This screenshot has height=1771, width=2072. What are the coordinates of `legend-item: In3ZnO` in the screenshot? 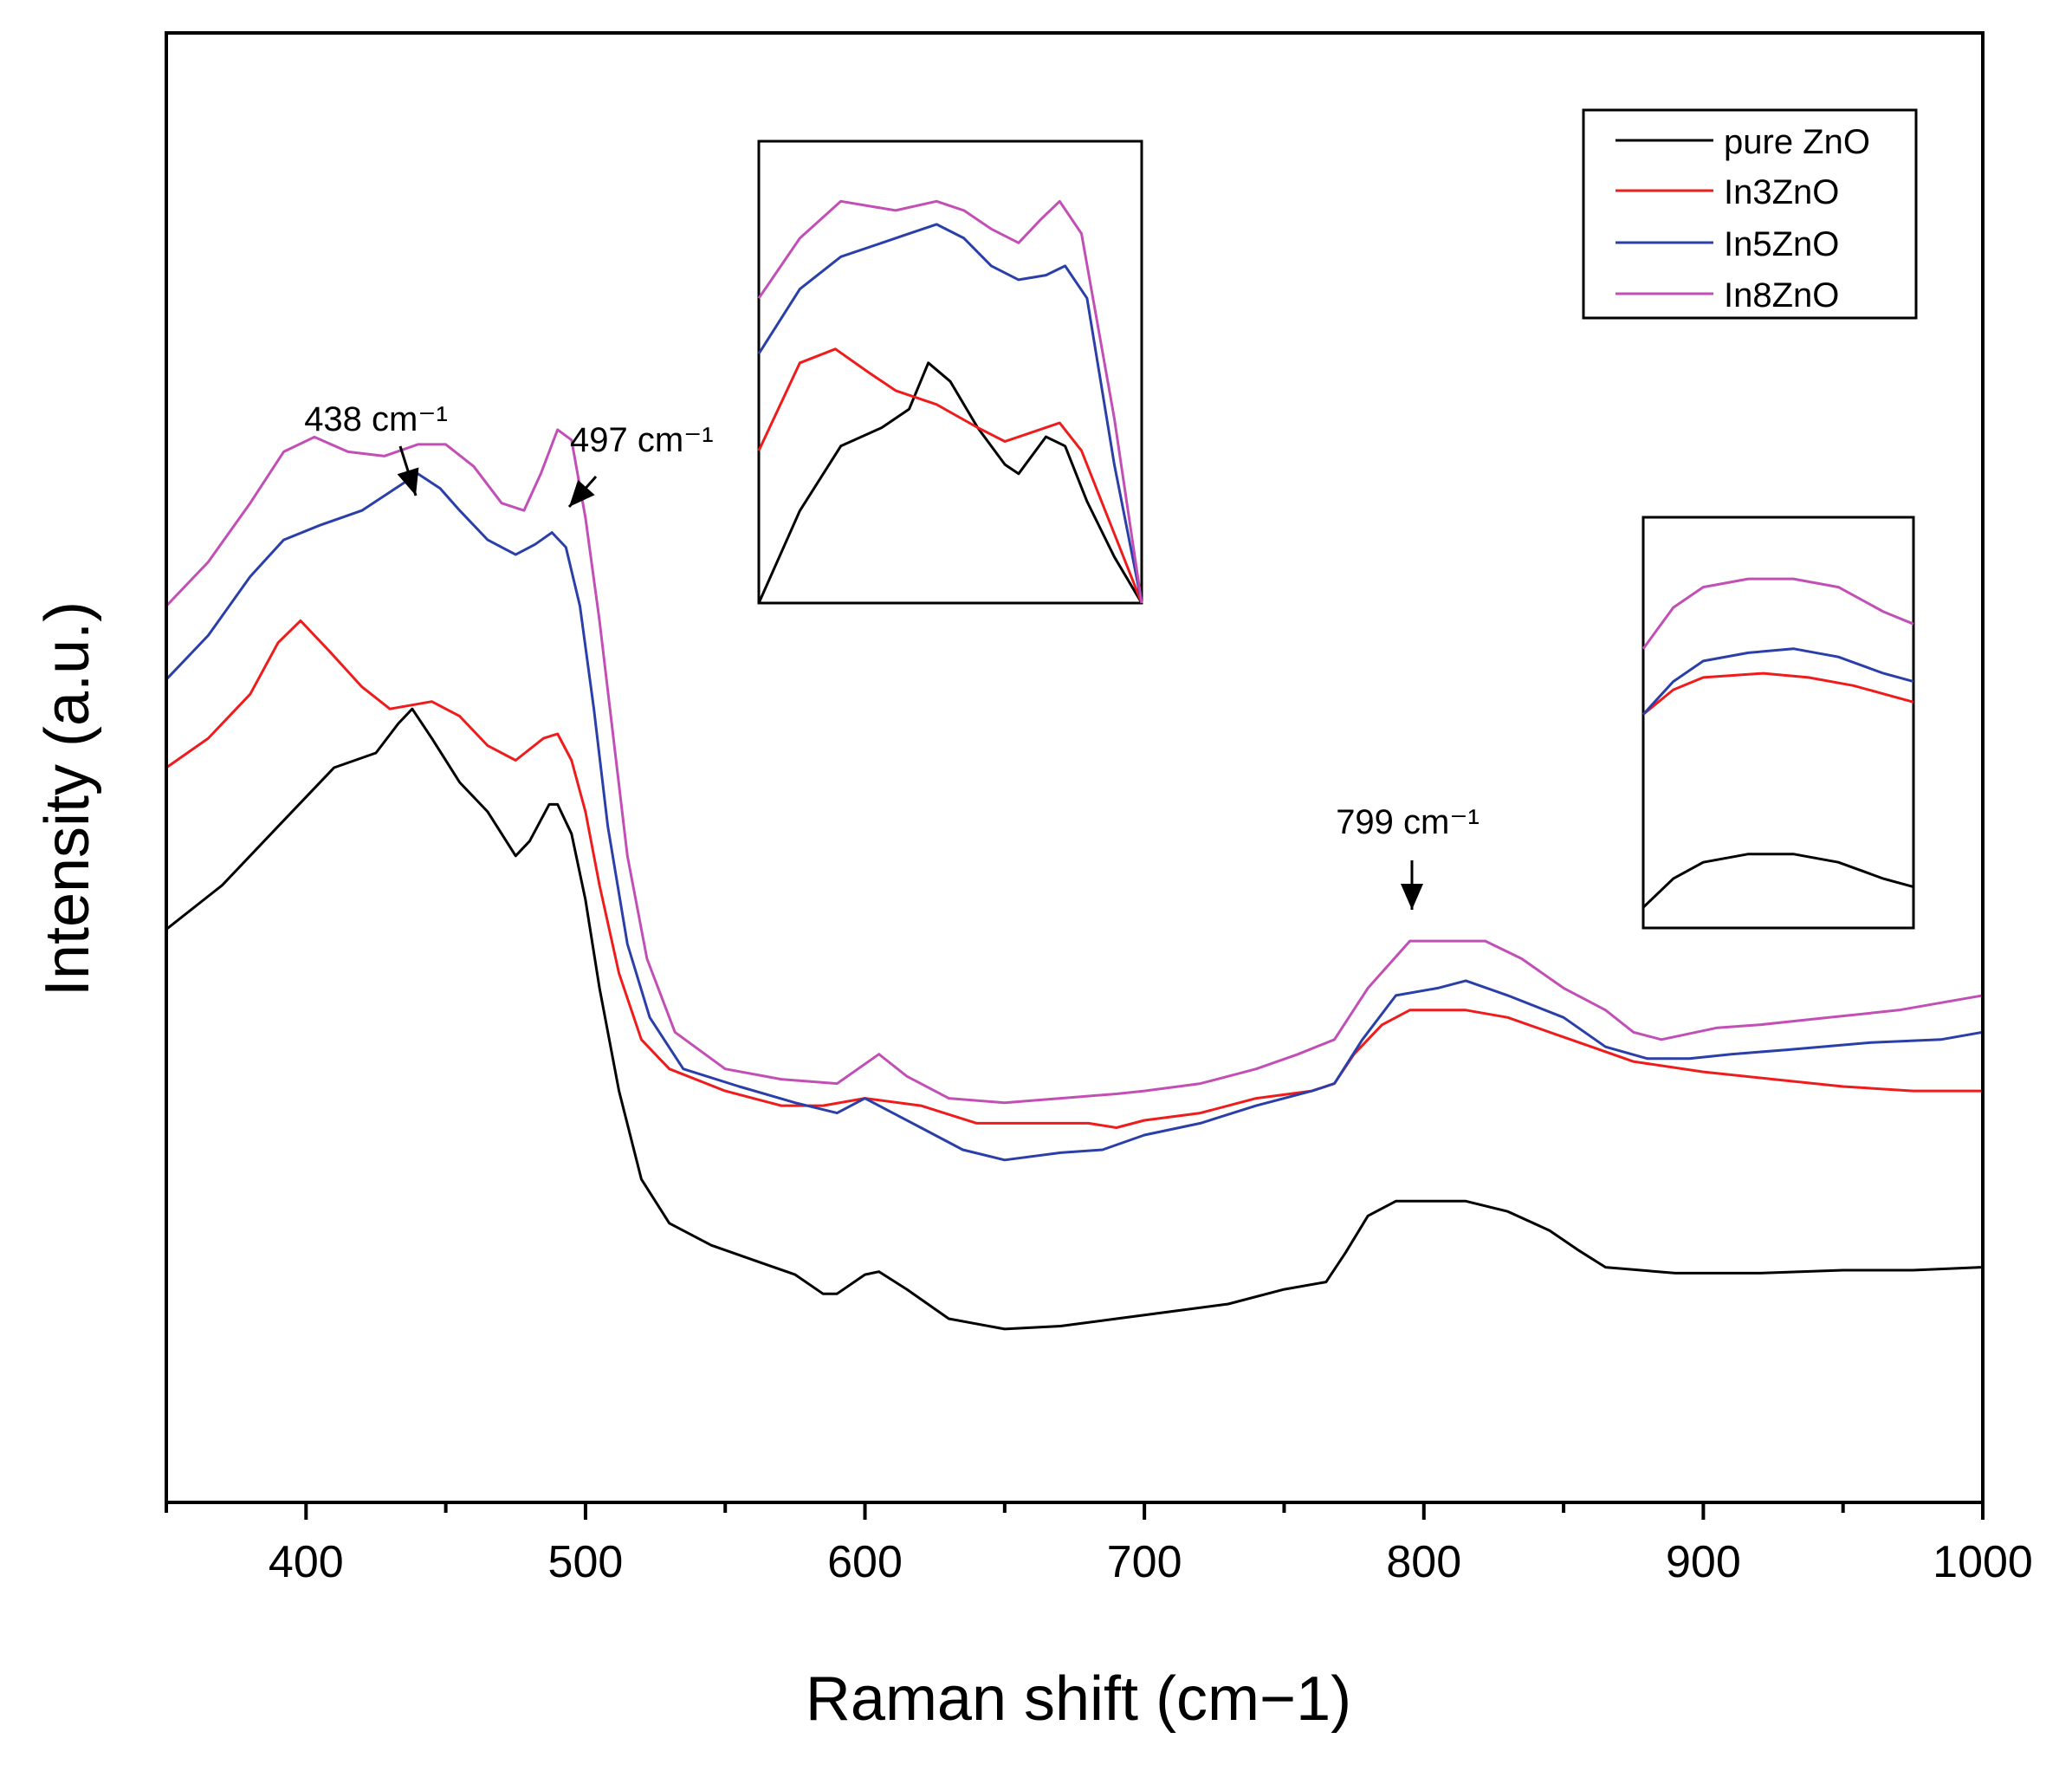 It's located at (1727, 192).